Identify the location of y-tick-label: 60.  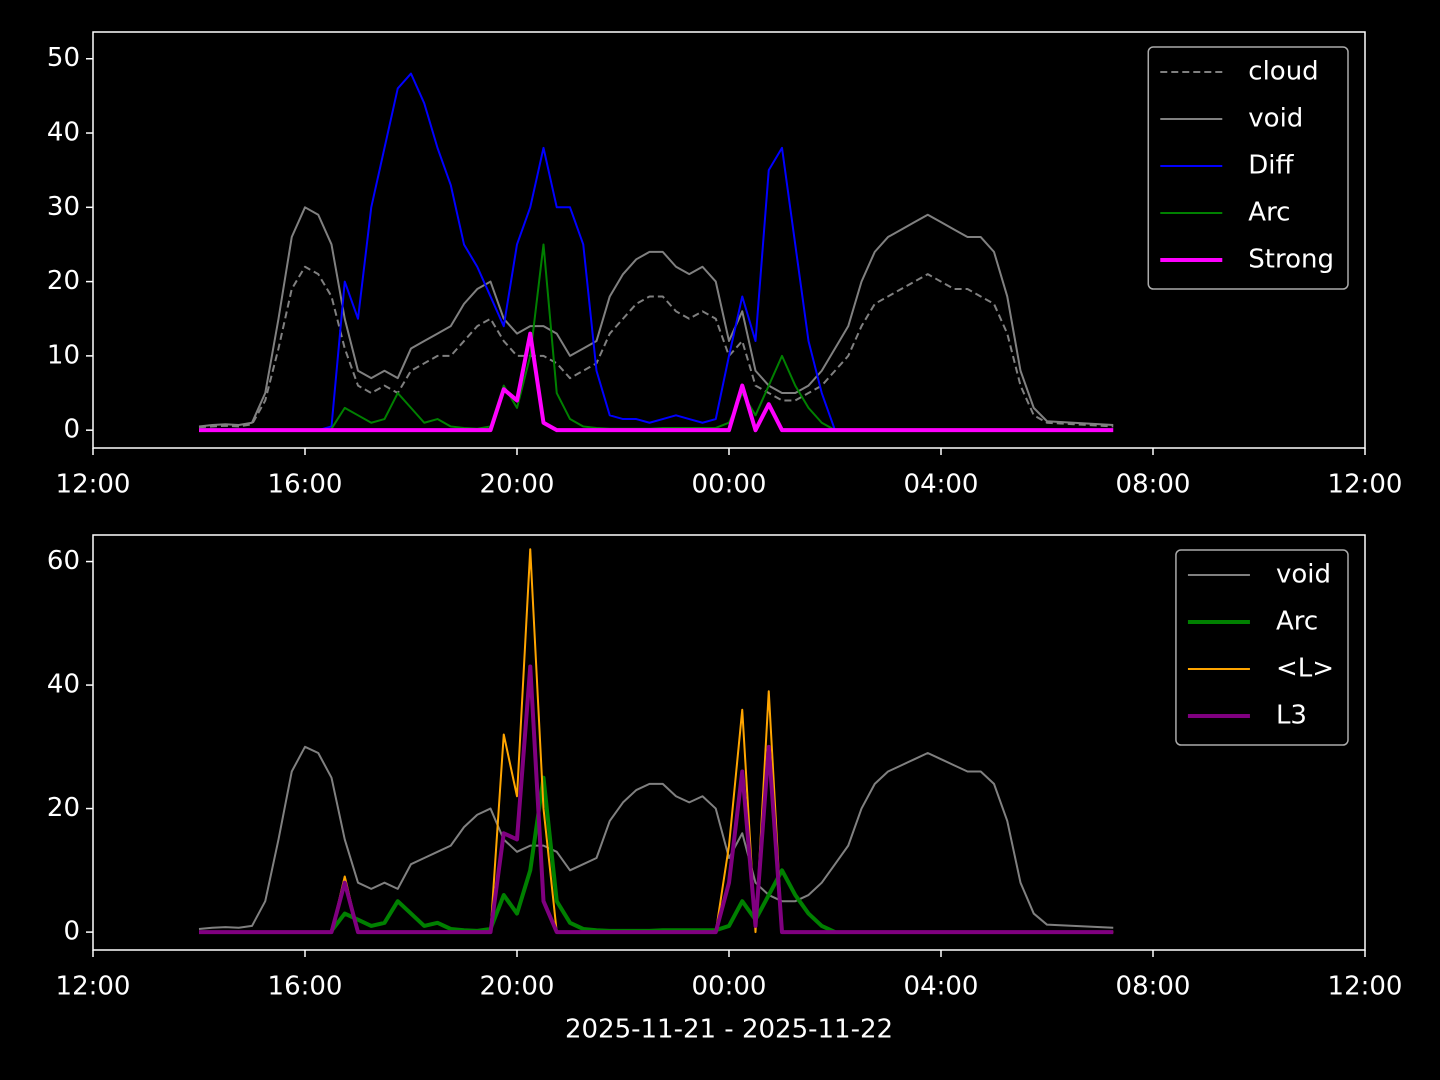
(63, 561).